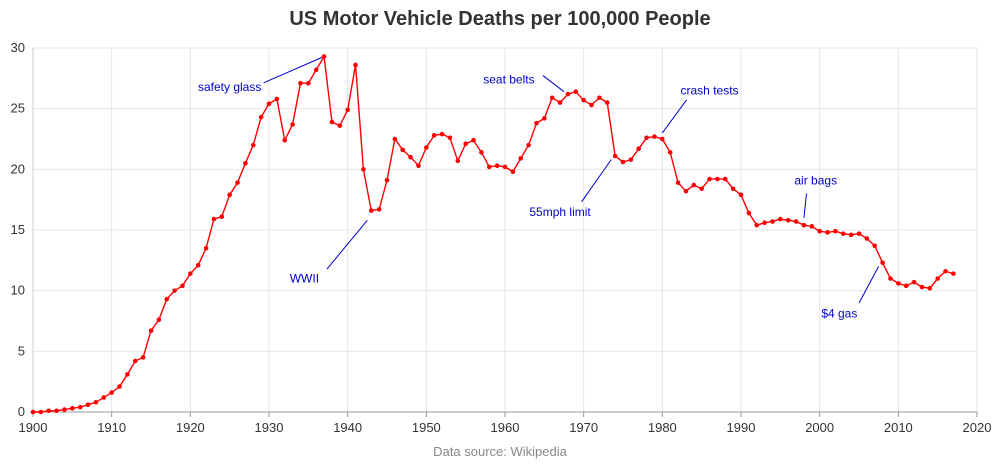 The width and height of the screenshot is (1000, 470). What do you see at coordinates (662, 427) in the screenshot?
I see `x-tick-label: 1980` at bounding box center [662, 427].